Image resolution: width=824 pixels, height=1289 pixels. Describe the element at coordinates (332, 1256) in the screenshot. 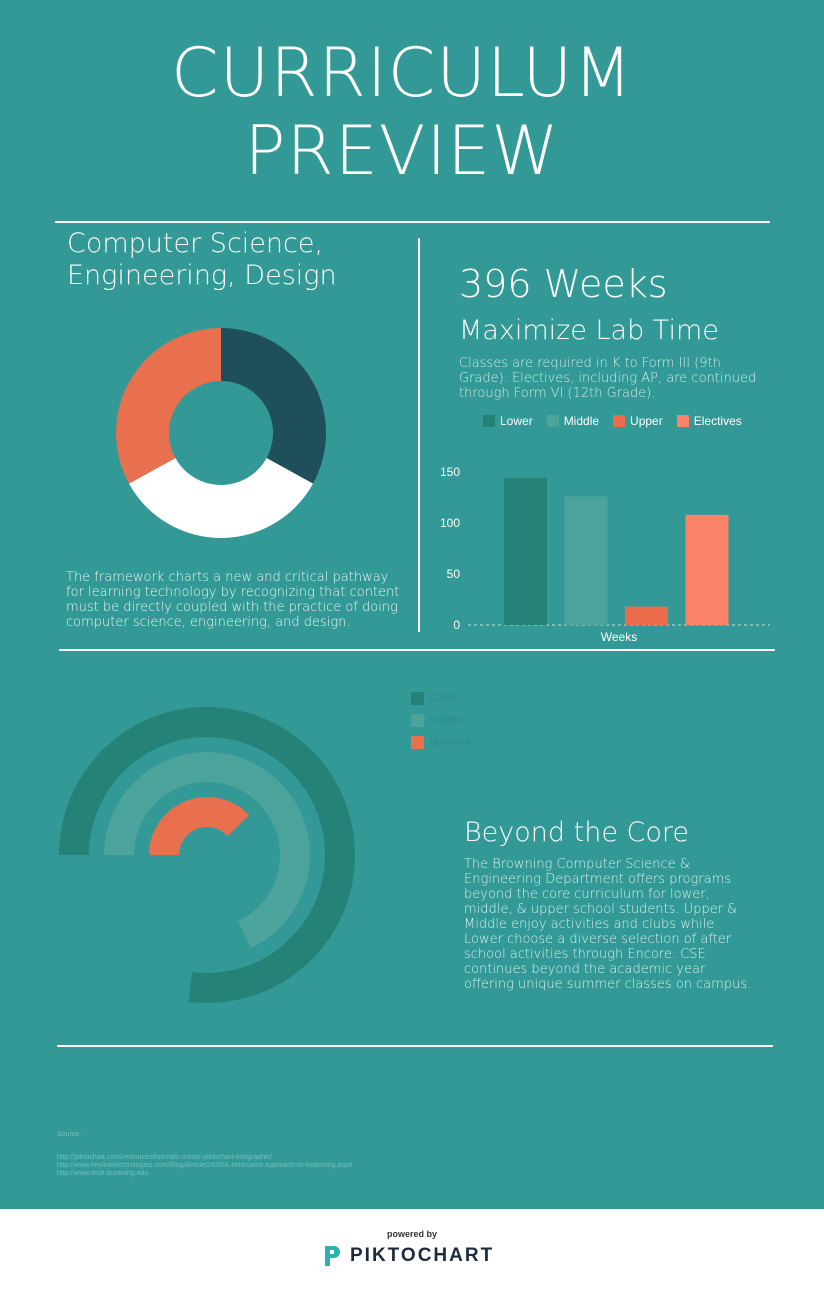

I see `piktochart-logo-icon` at that location.